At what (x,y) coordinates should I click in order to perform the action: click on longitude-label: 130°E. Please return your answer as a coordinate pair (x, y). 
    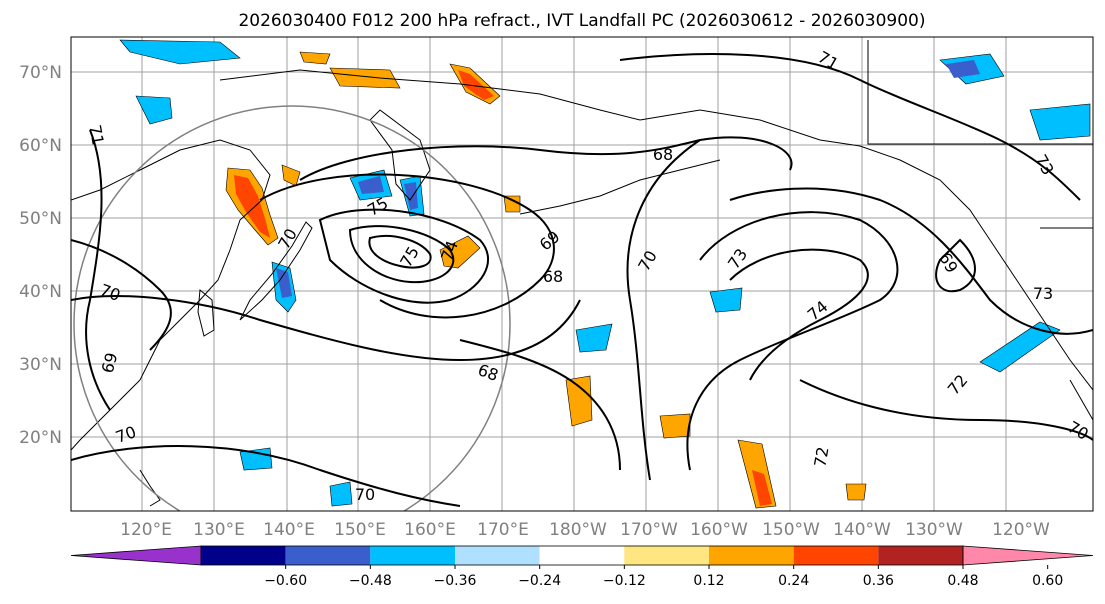
    Looking at the image, I should click on (219, 530).